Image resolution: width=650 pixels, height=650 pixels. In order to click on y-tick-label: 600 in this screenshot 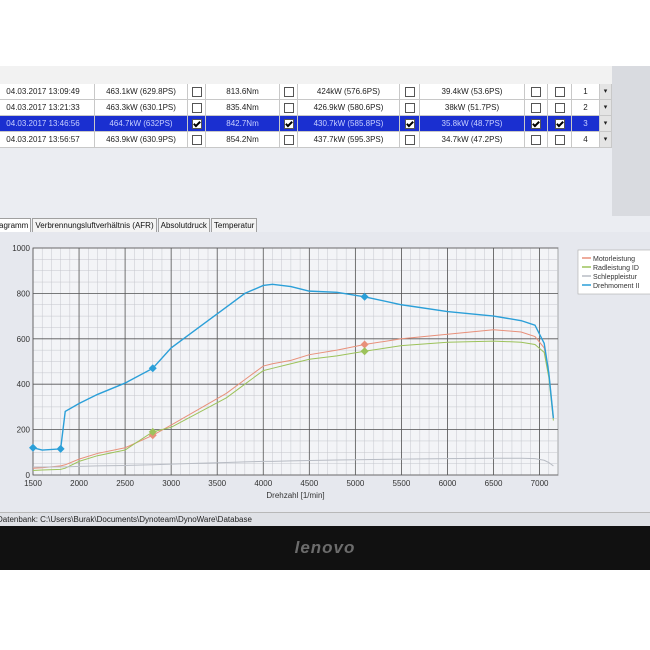, I will do `click(24, 339)`.